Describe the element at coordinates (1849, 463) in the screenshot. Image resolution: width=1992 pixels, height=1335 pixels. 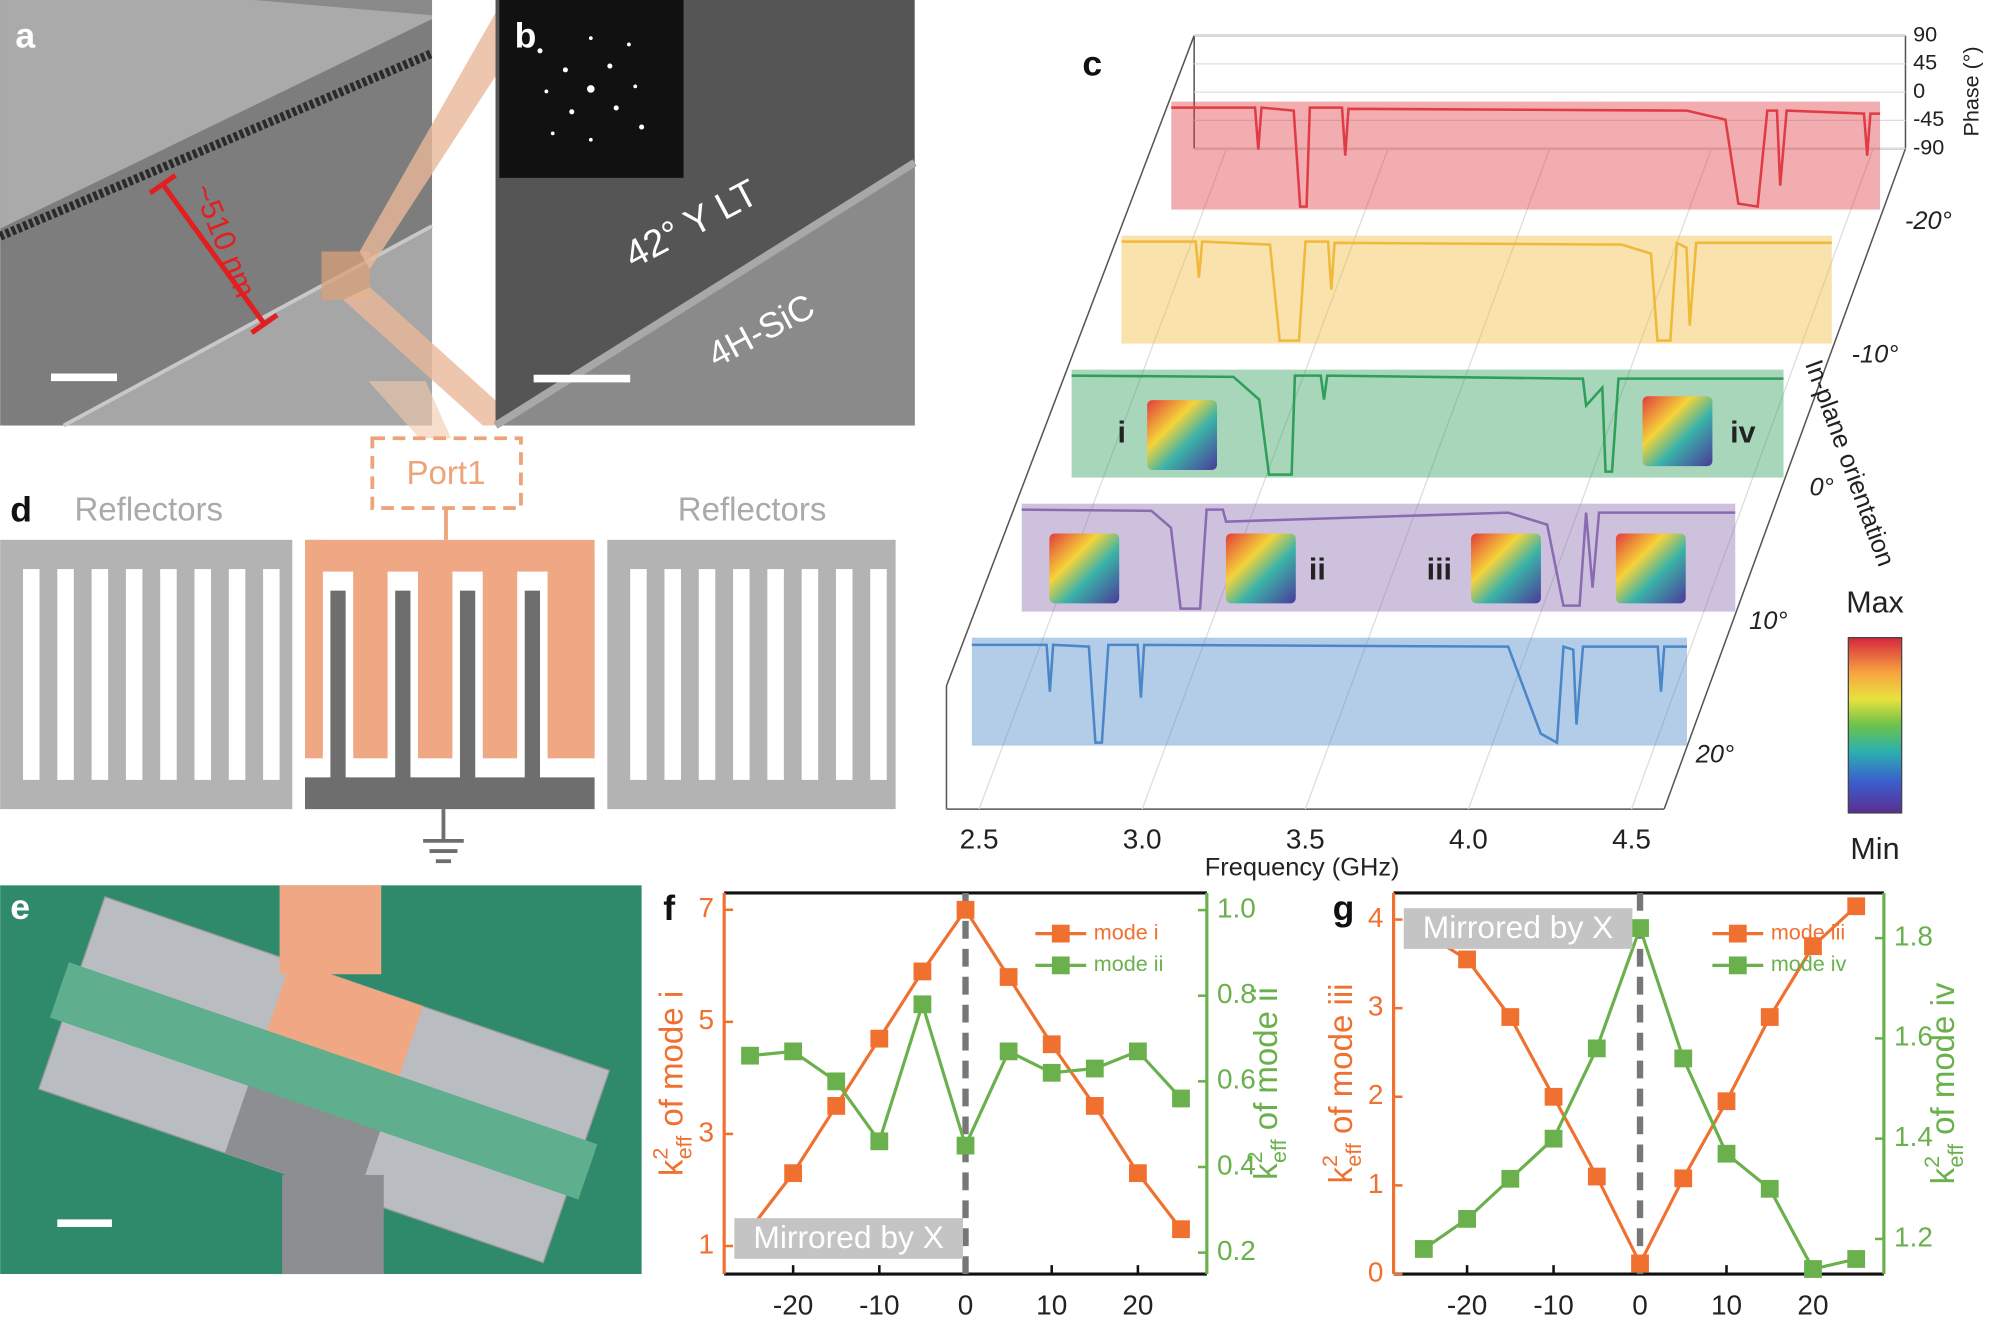
I see `z-axis-label: In-plane orientation` at that location.